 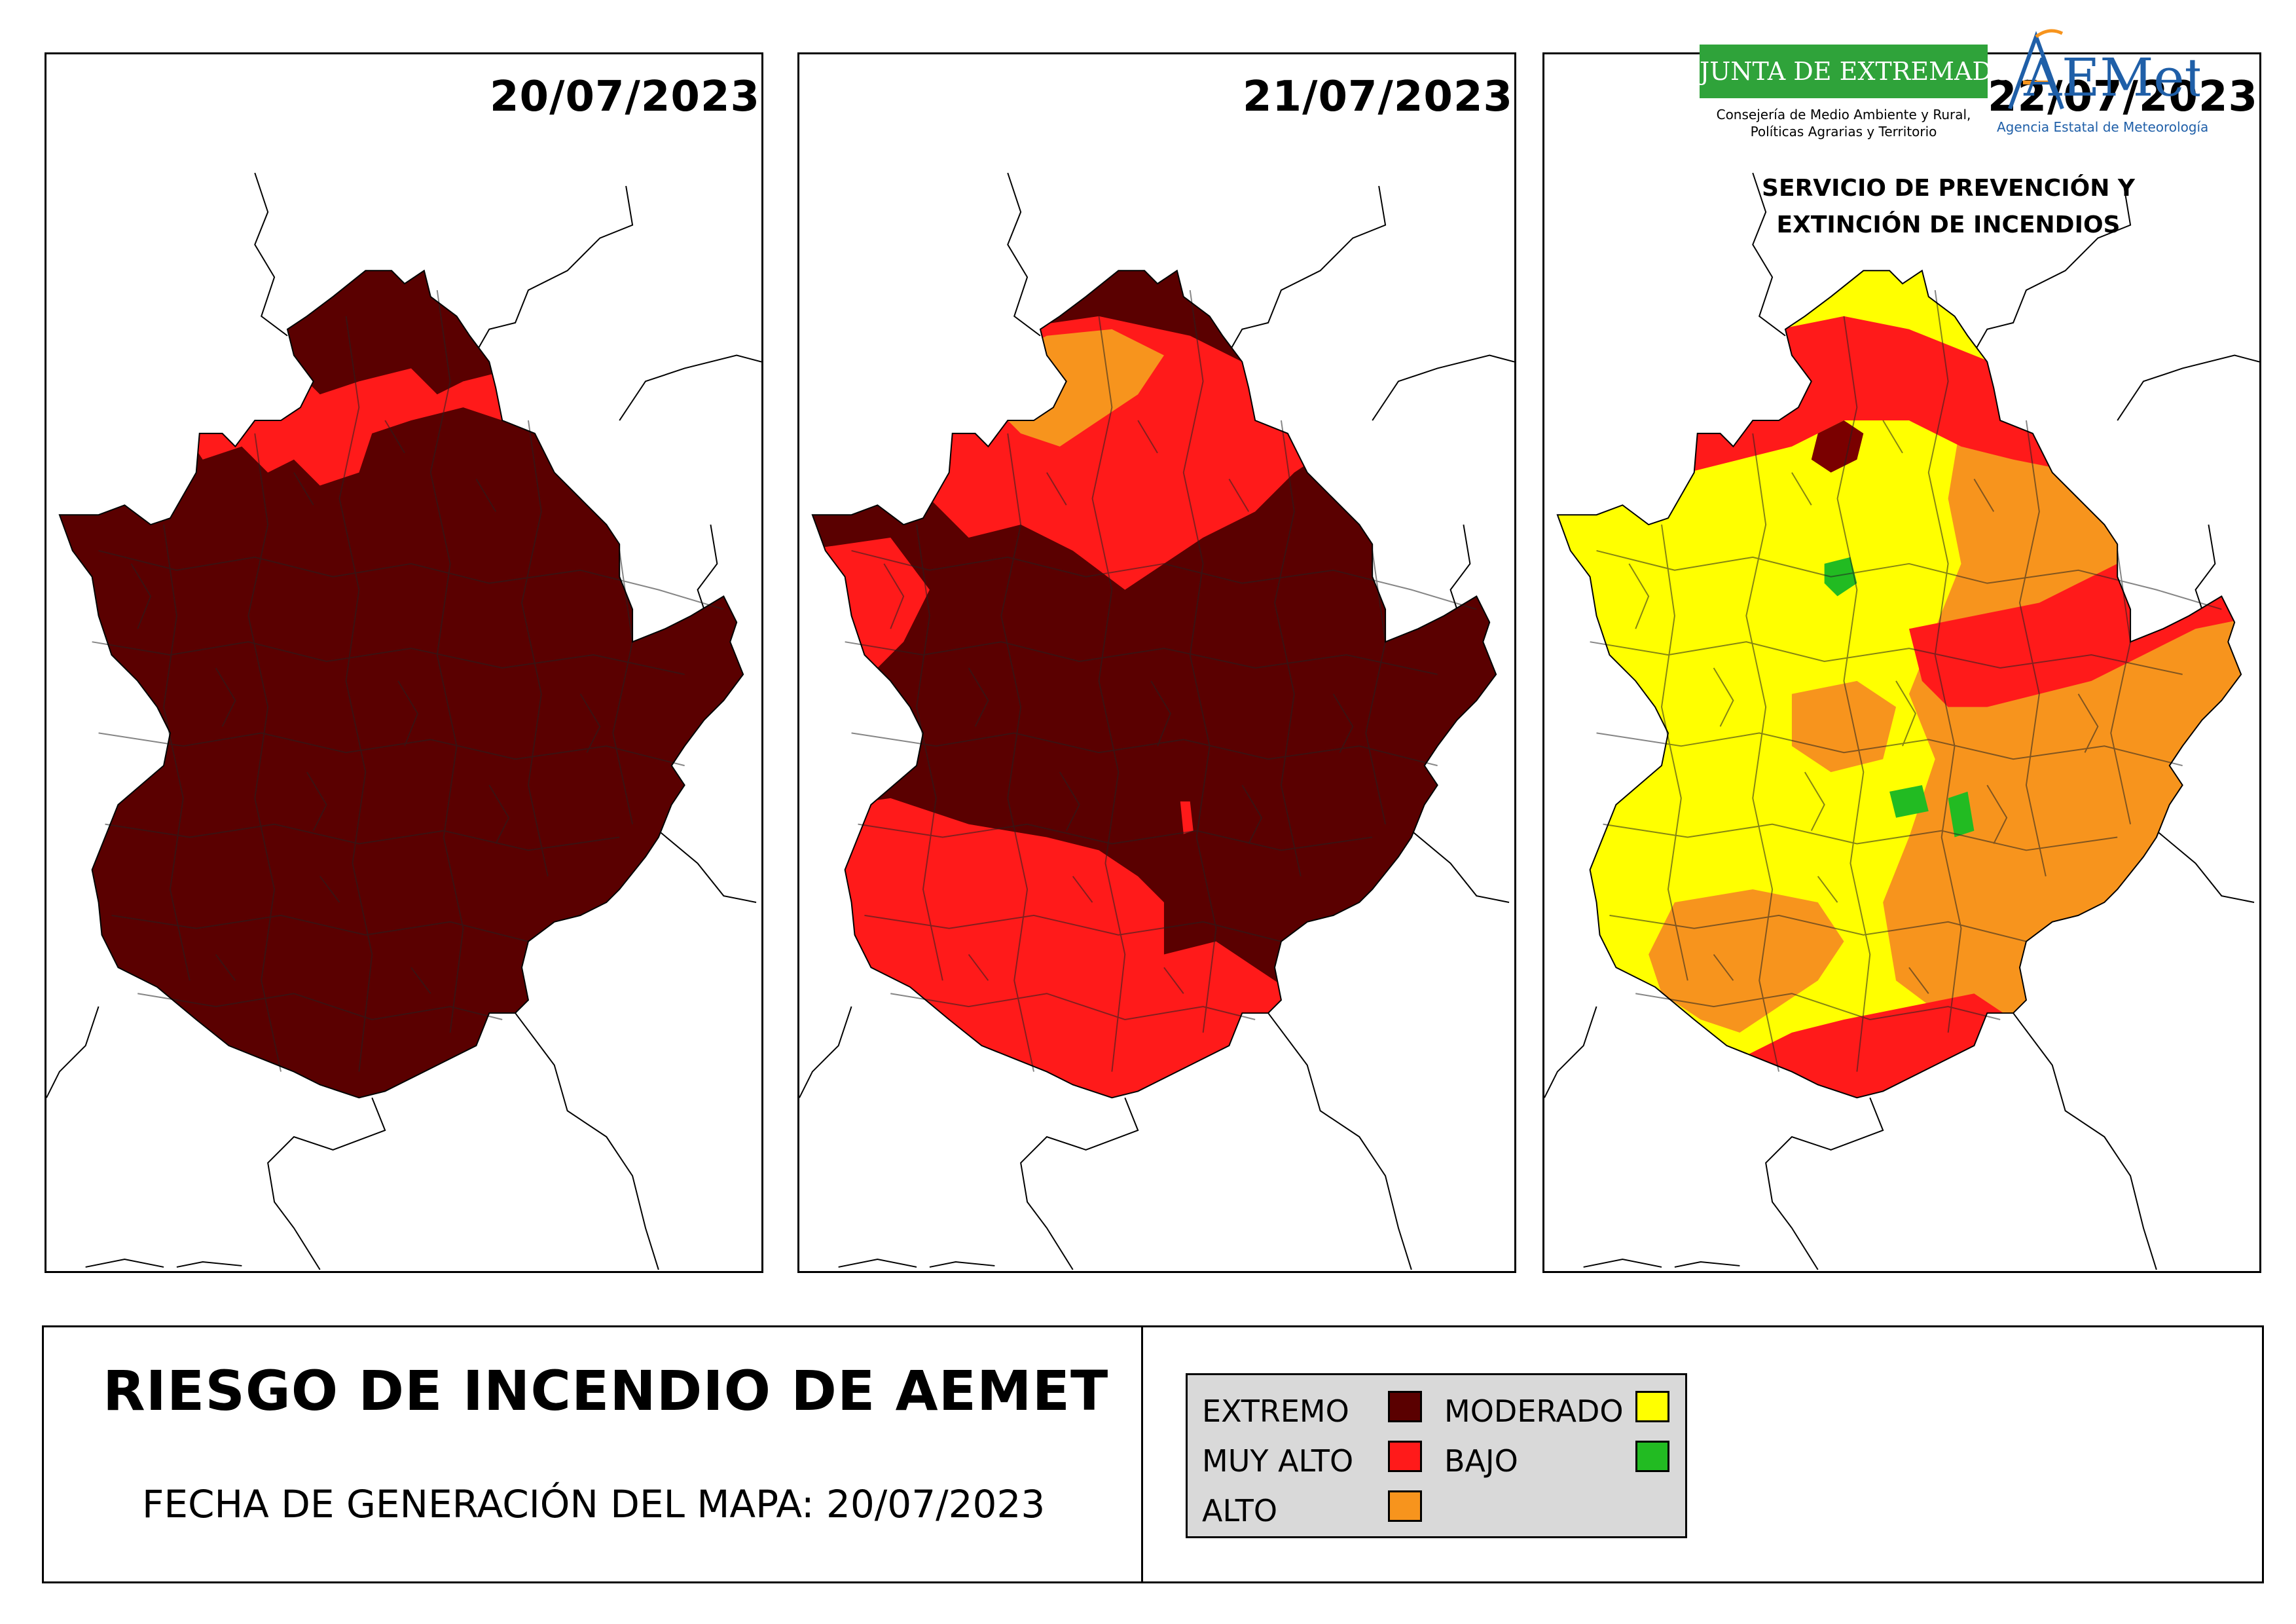 What do you see at coordinates (1405, 1456) in the screenshot?
I see `legend-swatch-muy-alto` at bounding box center [1405, 1456].